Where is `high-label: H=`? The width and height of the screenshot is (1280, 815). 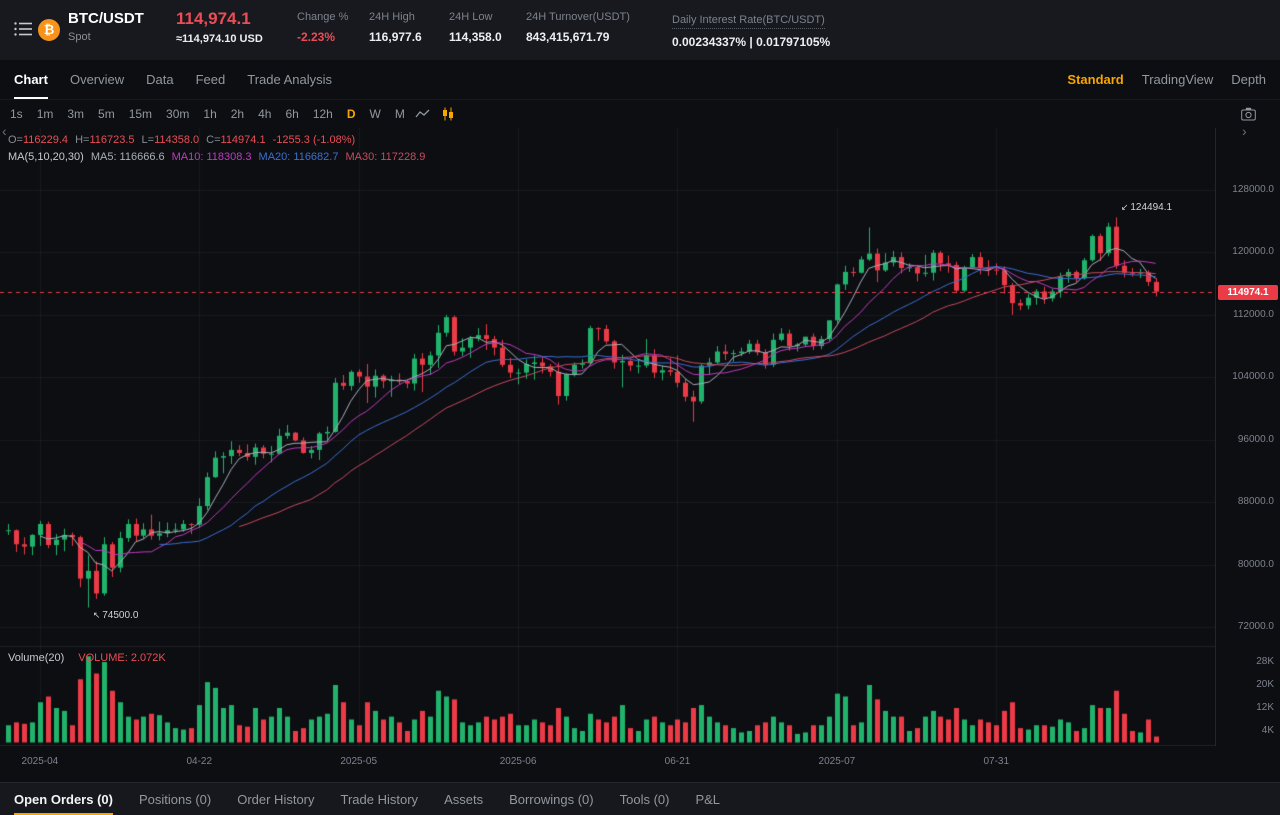 high-label: H= is located at coordinates (82, 140).